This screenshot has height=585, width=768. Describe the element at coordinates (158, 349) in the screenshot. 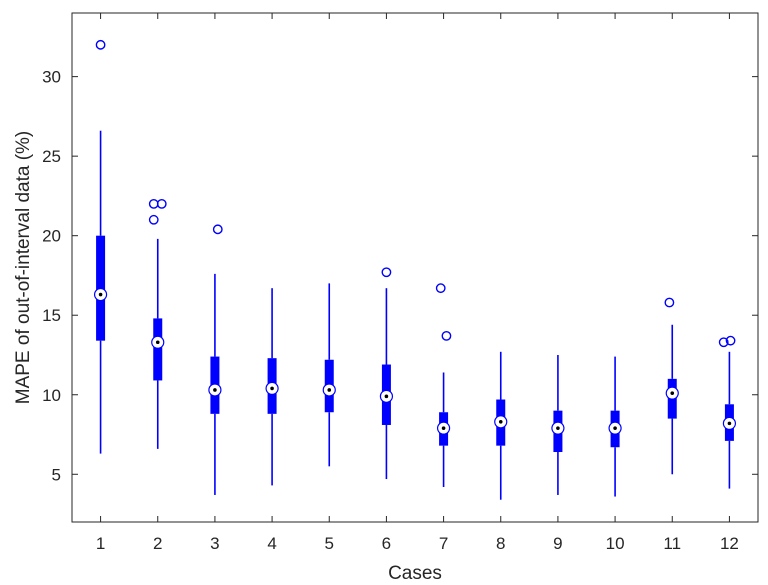

I see `box-iqr` at that location.